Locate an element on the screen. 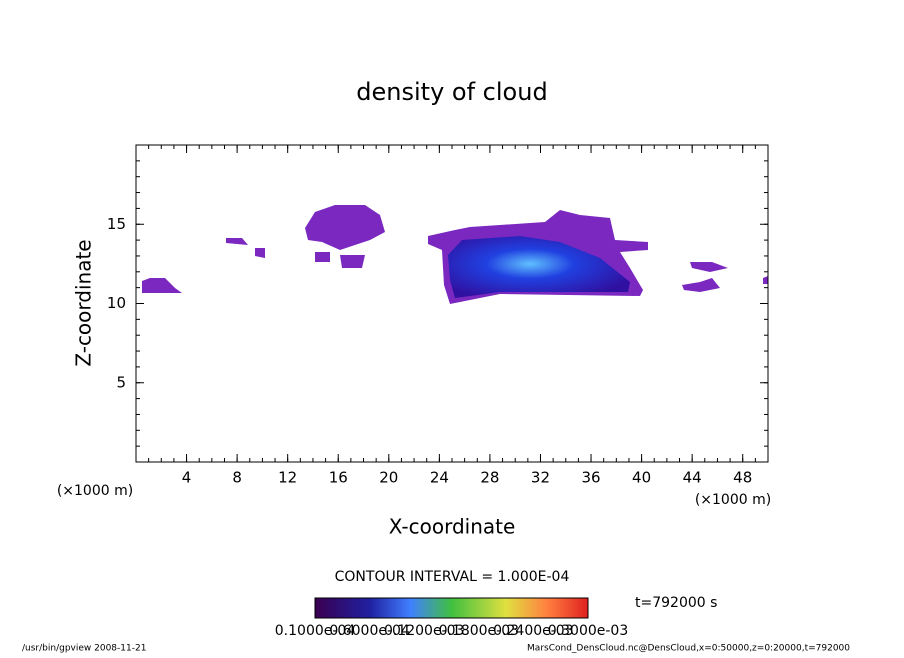 The height and width of the screenshot is (658, 904). colorbar-label: 0.3000e-03 is located at coordinates (588, 631).